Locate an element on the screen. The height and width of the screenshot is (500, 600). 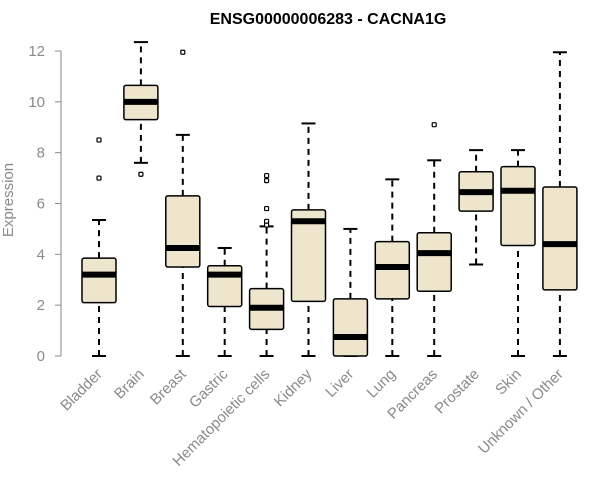
x-tick-label-brain: Brain is located at coordinates (129, 384).